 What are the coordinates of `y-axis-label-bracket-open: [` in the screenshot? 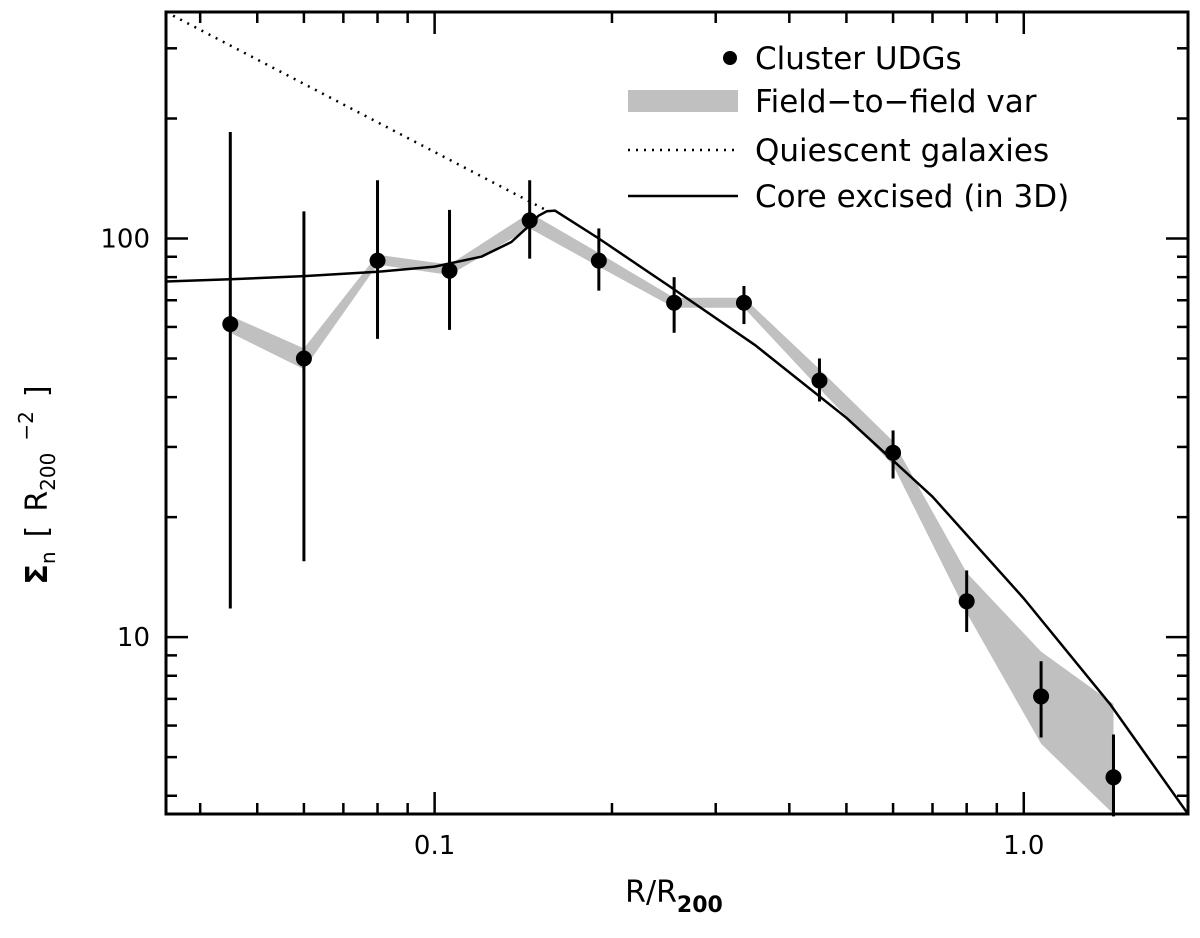 It's located at (37, 532).